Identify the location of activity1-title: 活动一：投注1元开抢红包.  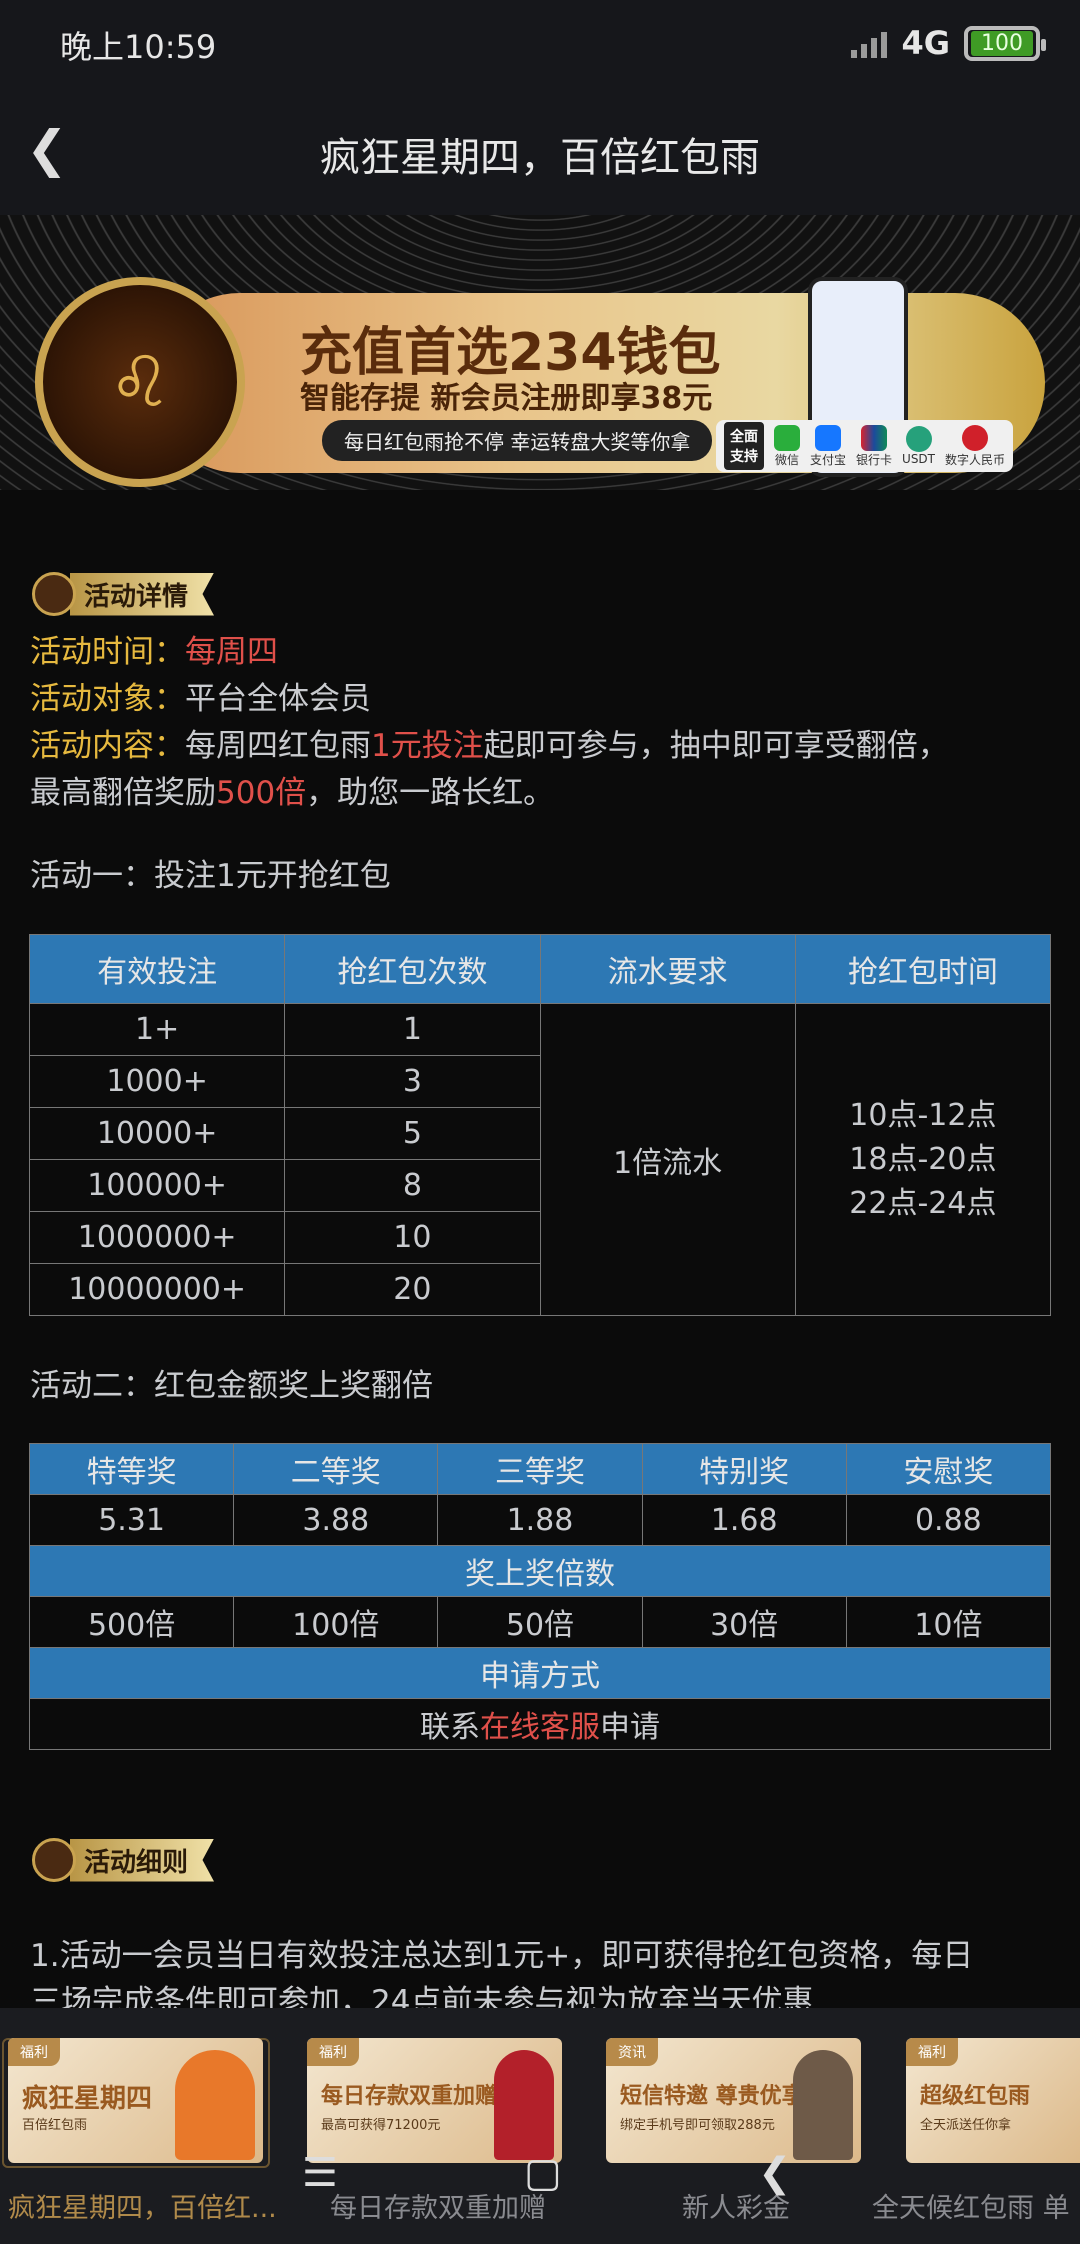
(210, 876).